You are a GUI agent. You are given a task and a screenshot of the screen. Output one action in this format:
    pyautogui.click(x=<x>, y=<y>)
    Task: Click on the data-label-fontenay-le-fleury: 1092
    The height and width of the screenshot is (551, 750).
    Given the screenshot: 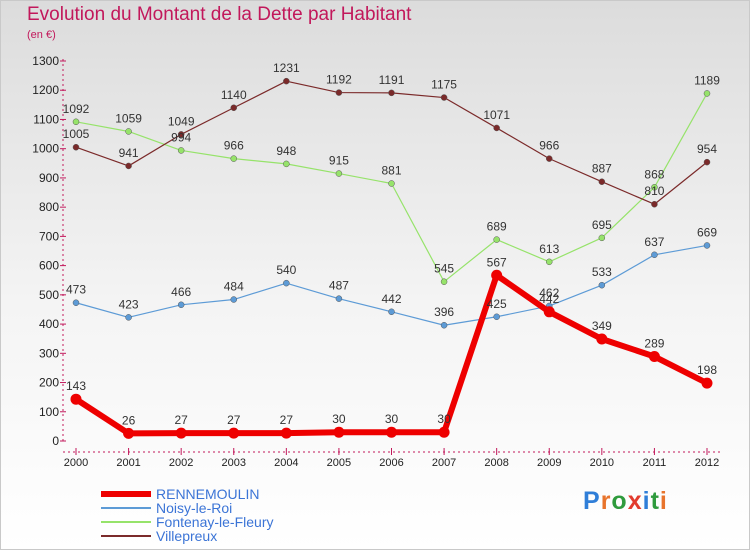 What is the action you would take?
    pyautogui.click(x=76, y=109)
    